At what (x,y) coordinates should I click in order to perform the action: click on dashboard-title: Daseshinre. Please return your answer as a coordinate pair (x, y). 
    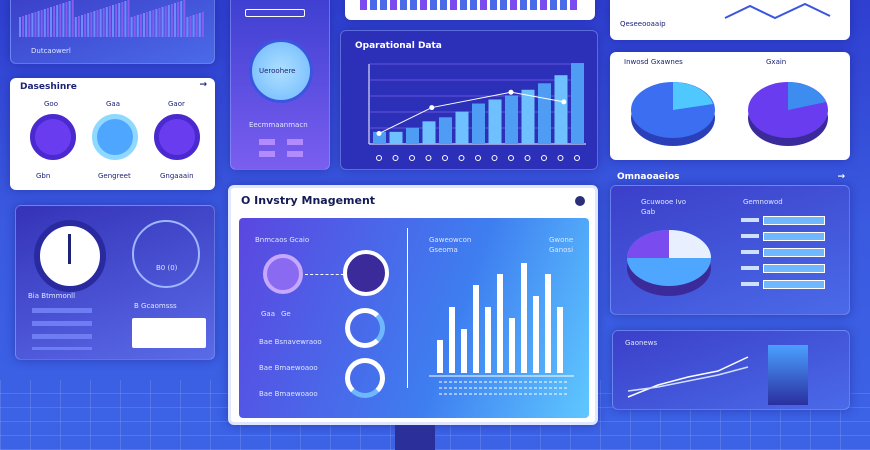
    Looking at the image, I should click on (48, 87).